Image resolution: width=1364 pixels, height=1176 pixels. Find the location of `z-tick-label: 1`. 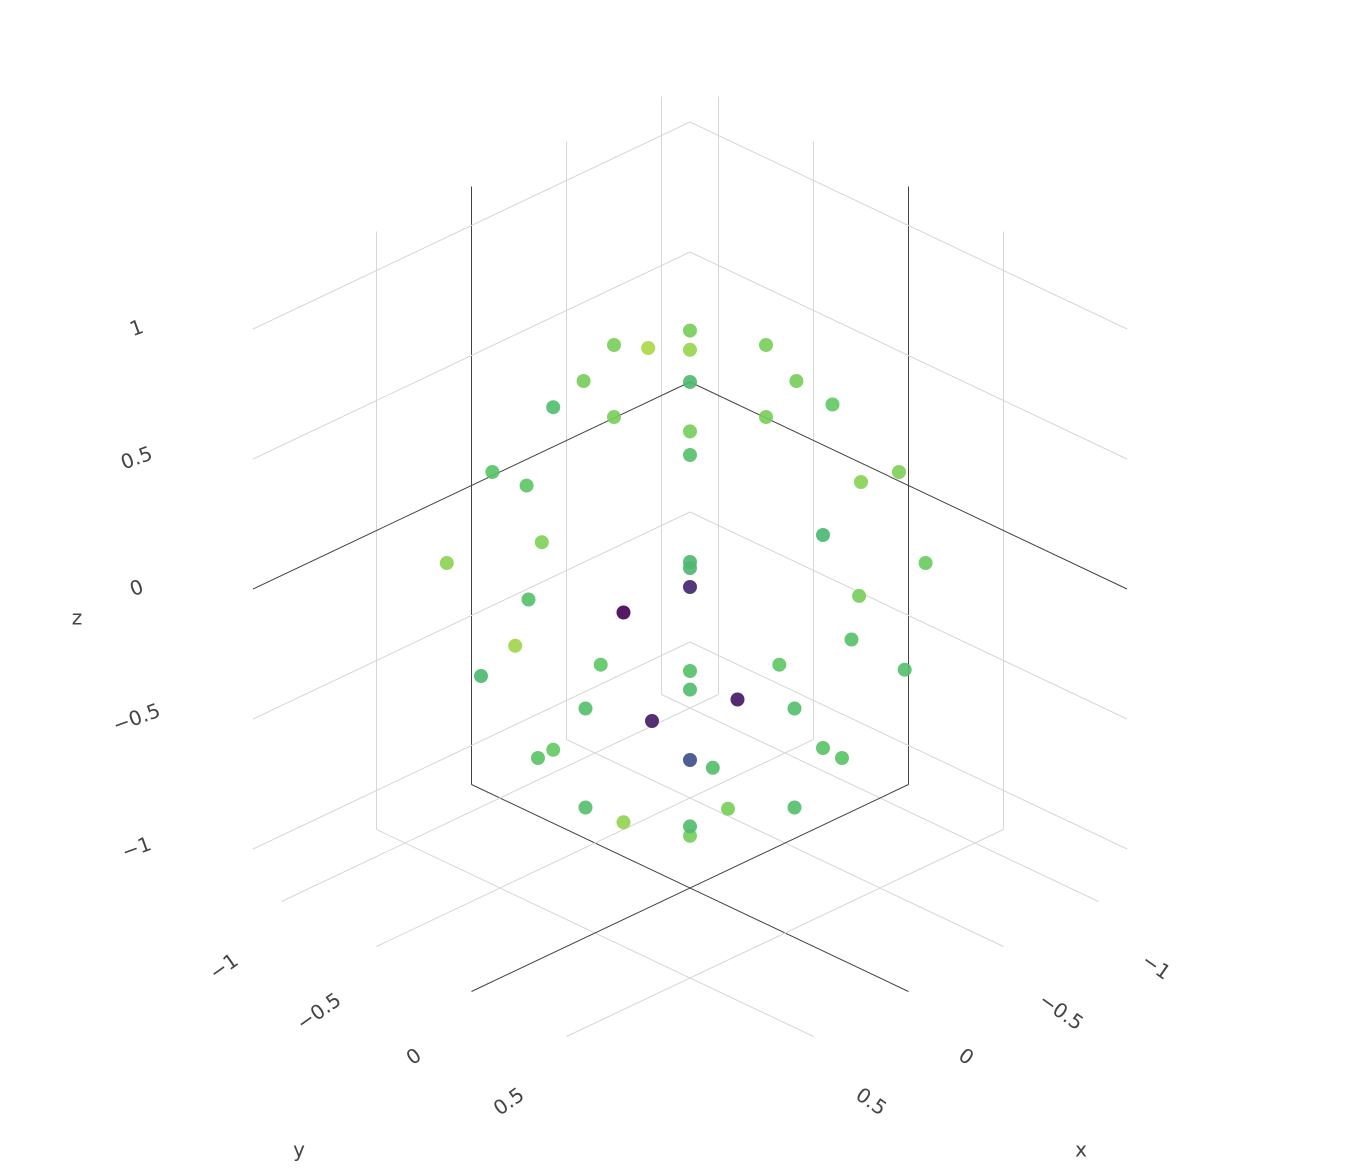

z-tick-label: 1 is located at coordinates (136, 327).